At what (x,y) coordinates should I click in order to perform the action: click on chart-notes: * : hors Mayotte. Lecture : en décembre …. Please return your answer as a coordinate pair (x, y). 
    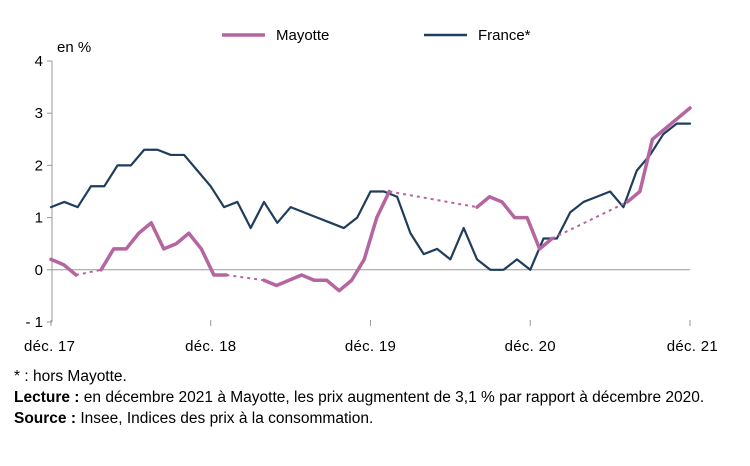
    Looking at the image, I should click on (374, 397).